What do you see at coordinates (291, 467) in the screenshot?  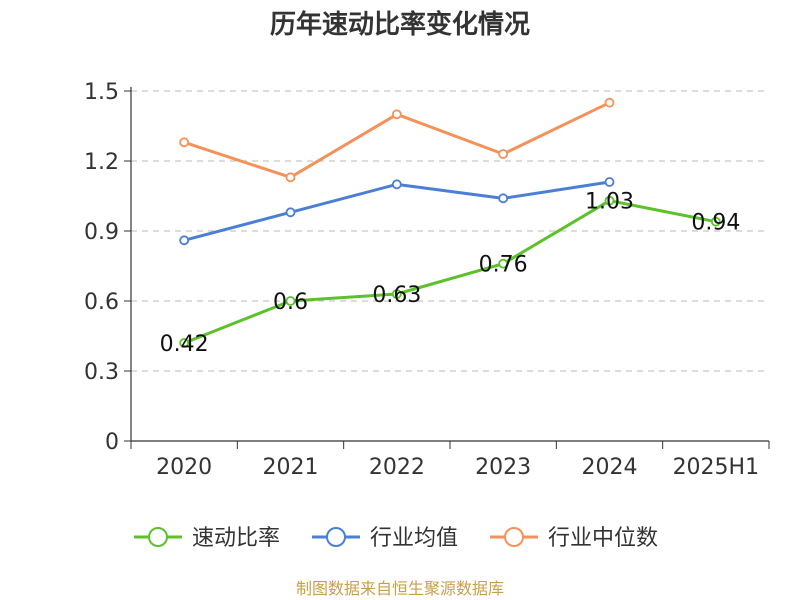 I see `x-tick-label: 2021` at bounding box center [291, 467].